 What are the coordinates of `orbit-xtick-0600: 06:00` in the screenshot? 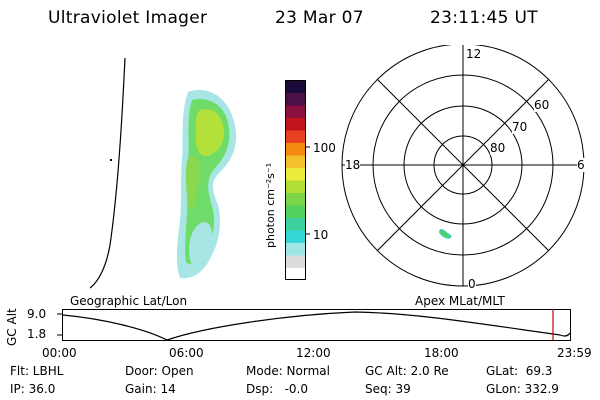 It's located at (186, 353).